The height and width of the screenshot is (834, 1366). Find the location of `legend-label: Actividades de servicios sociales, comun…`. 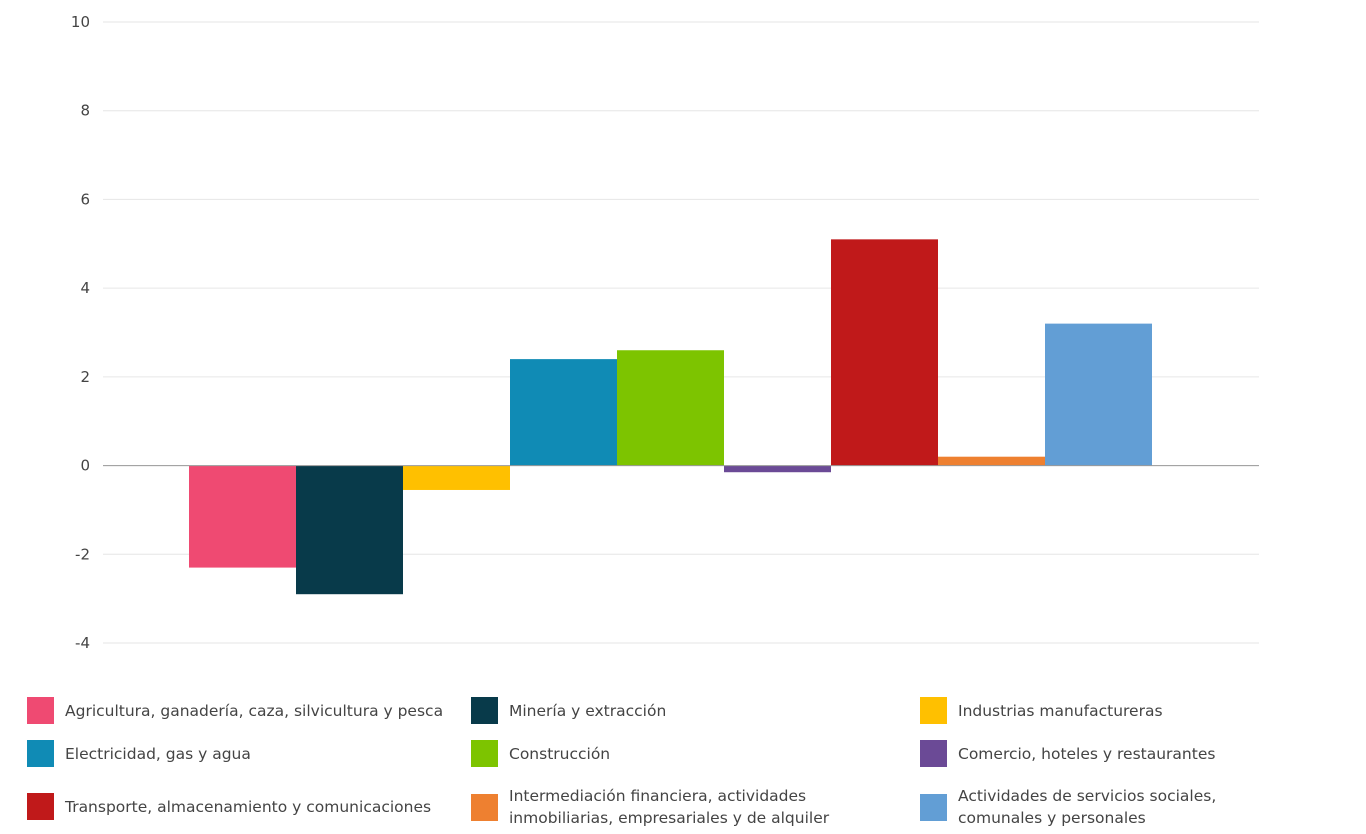

legend-label: Actividades de servicios sociales, comun… is located at coordinates (1087, 807).